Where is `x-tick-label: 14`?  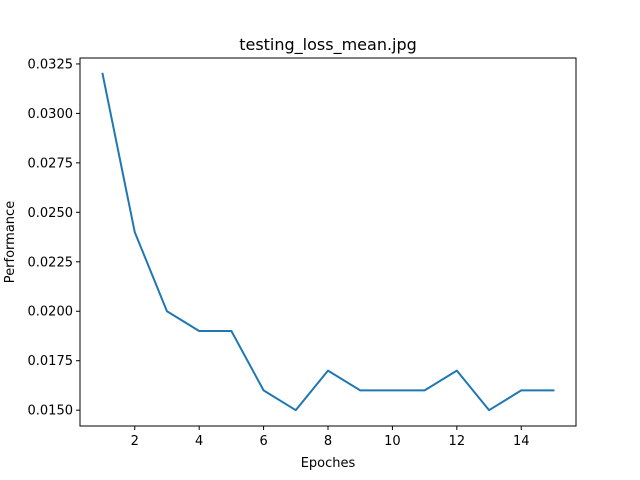 x-tick-label: 14 is located at coordinates (521, 441).